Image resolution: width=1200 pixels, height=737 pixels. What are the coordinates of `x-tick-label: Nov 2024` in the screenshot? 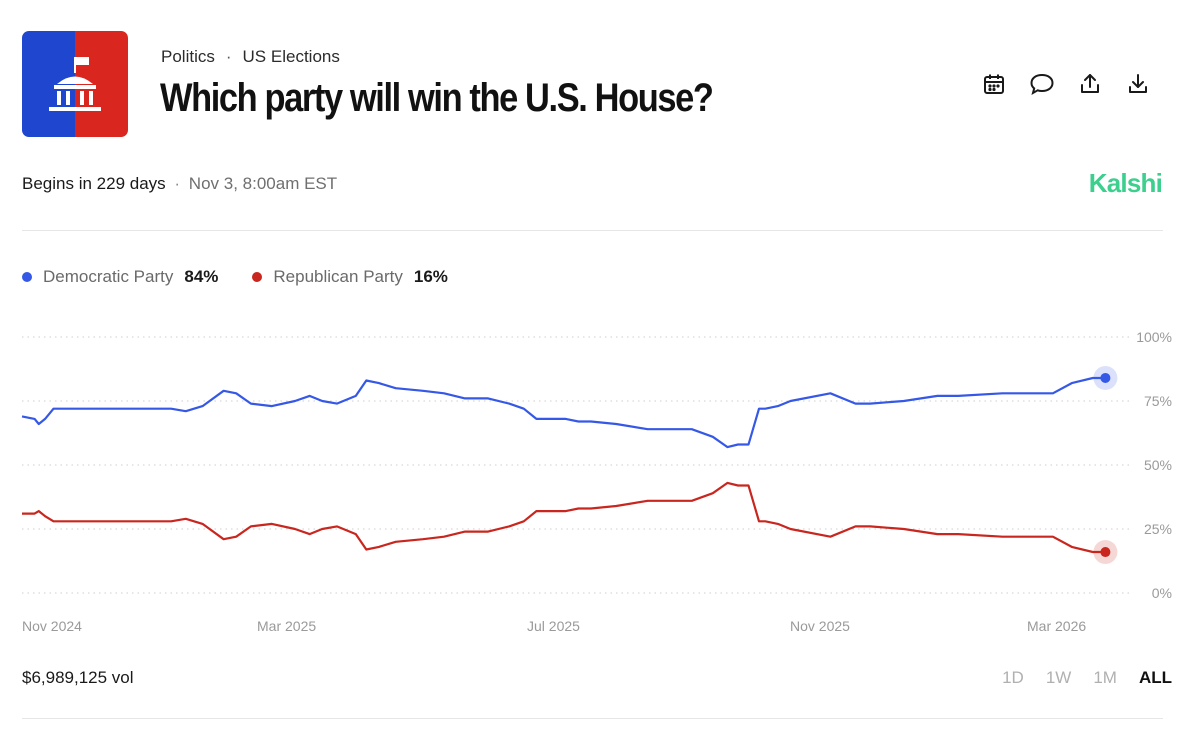 It's located at (52, 626).